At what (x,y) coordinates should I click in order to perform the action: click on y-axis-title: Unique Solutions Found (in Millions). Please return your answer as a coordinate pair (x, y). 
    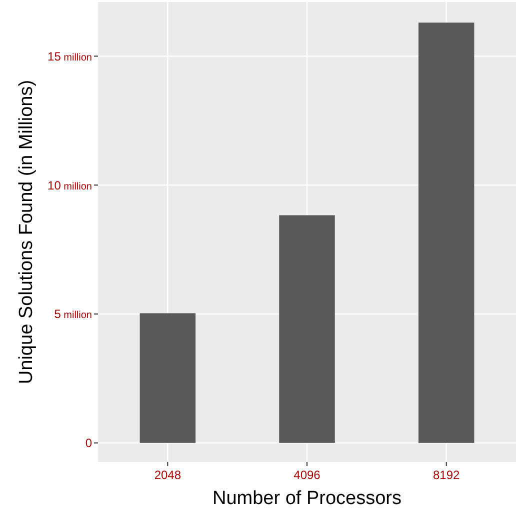
    Looking at the image, I should click on (26, 232).